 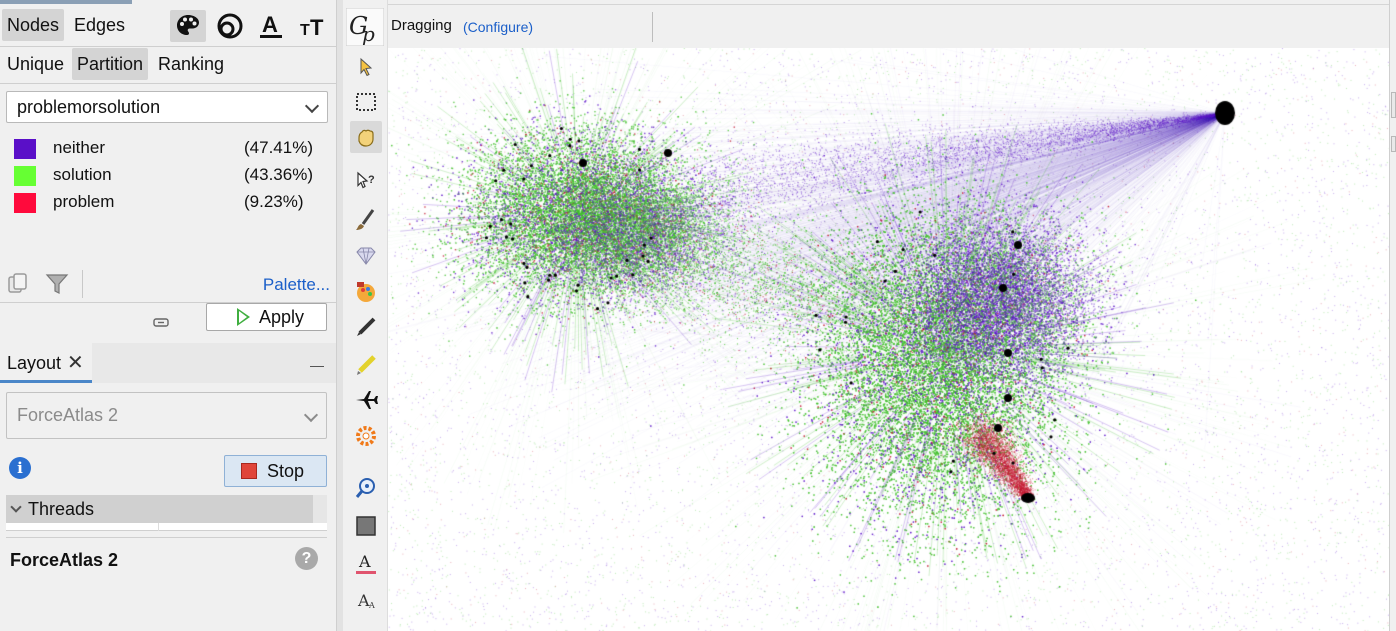 I want to click on shortest-path-icon, so click(x=366, y=436).